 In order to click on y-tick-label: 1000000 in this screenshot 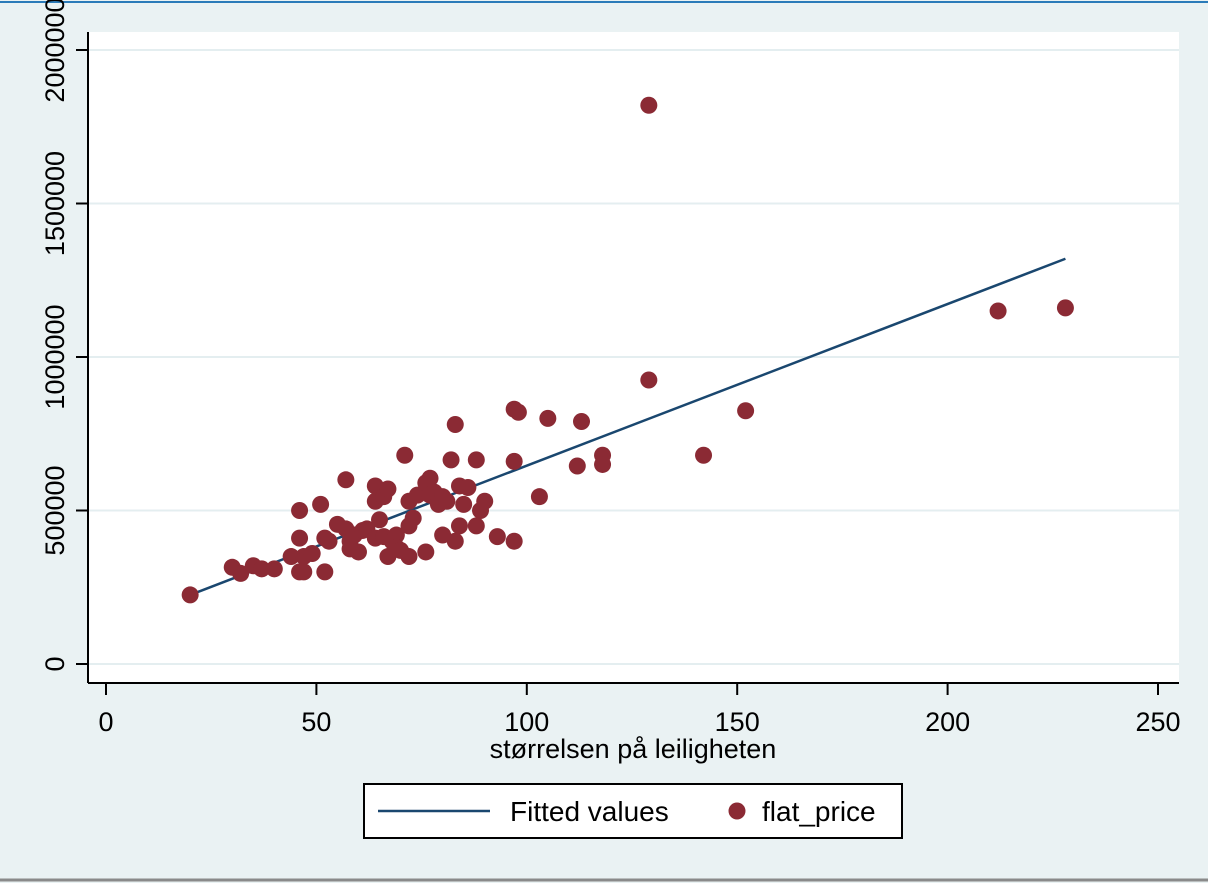, I will do `click(55, 356)`.